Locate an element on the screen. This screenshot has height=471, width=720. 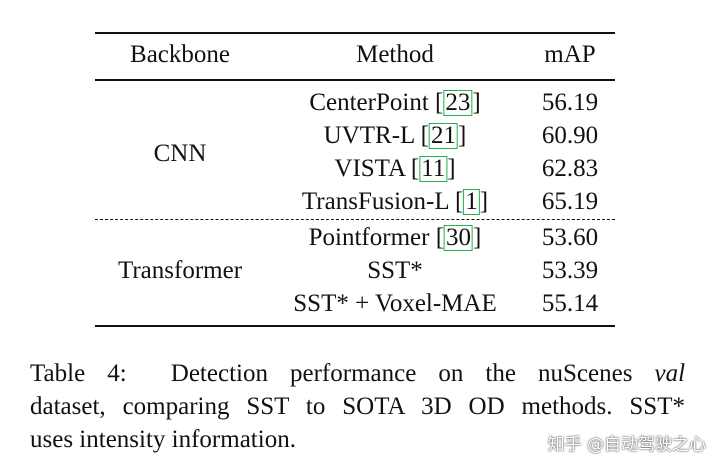
table-bottom-rule is located at coordinates (355, 326).